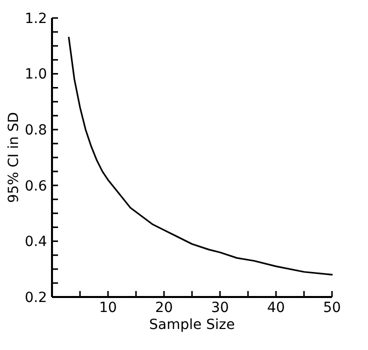 Image resolution: width=368 pixels, height=350 pixels. Describe the element at coordinates (35, 18) in the screenshot. I see `y-tick-label: 1.2` at that location.